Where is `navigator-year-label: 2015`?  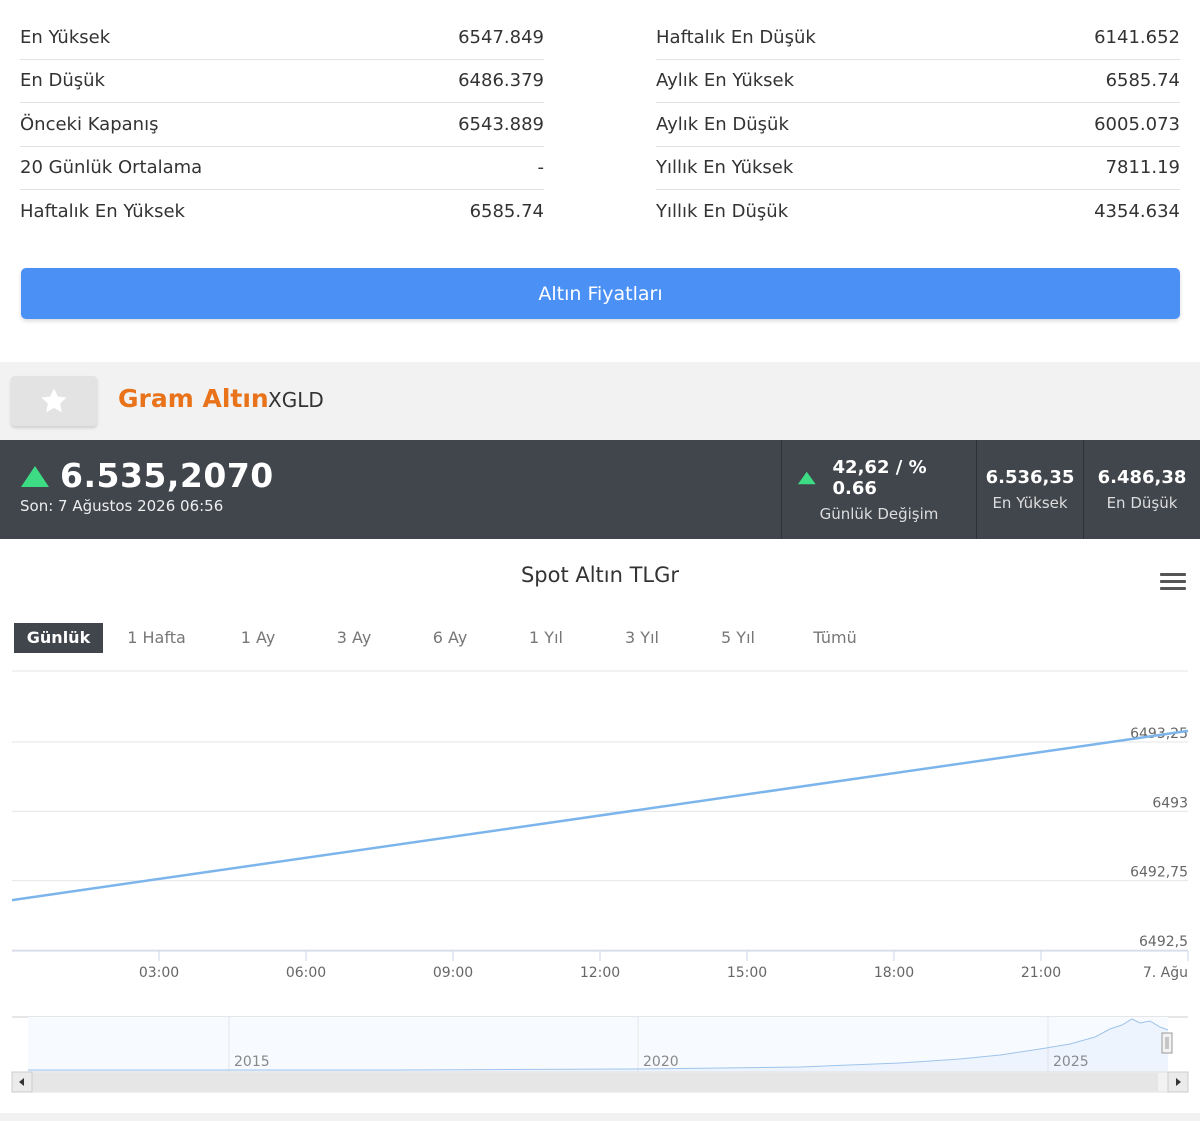
navigator-year-label: 2015 is located at coordinates (252, 1062).